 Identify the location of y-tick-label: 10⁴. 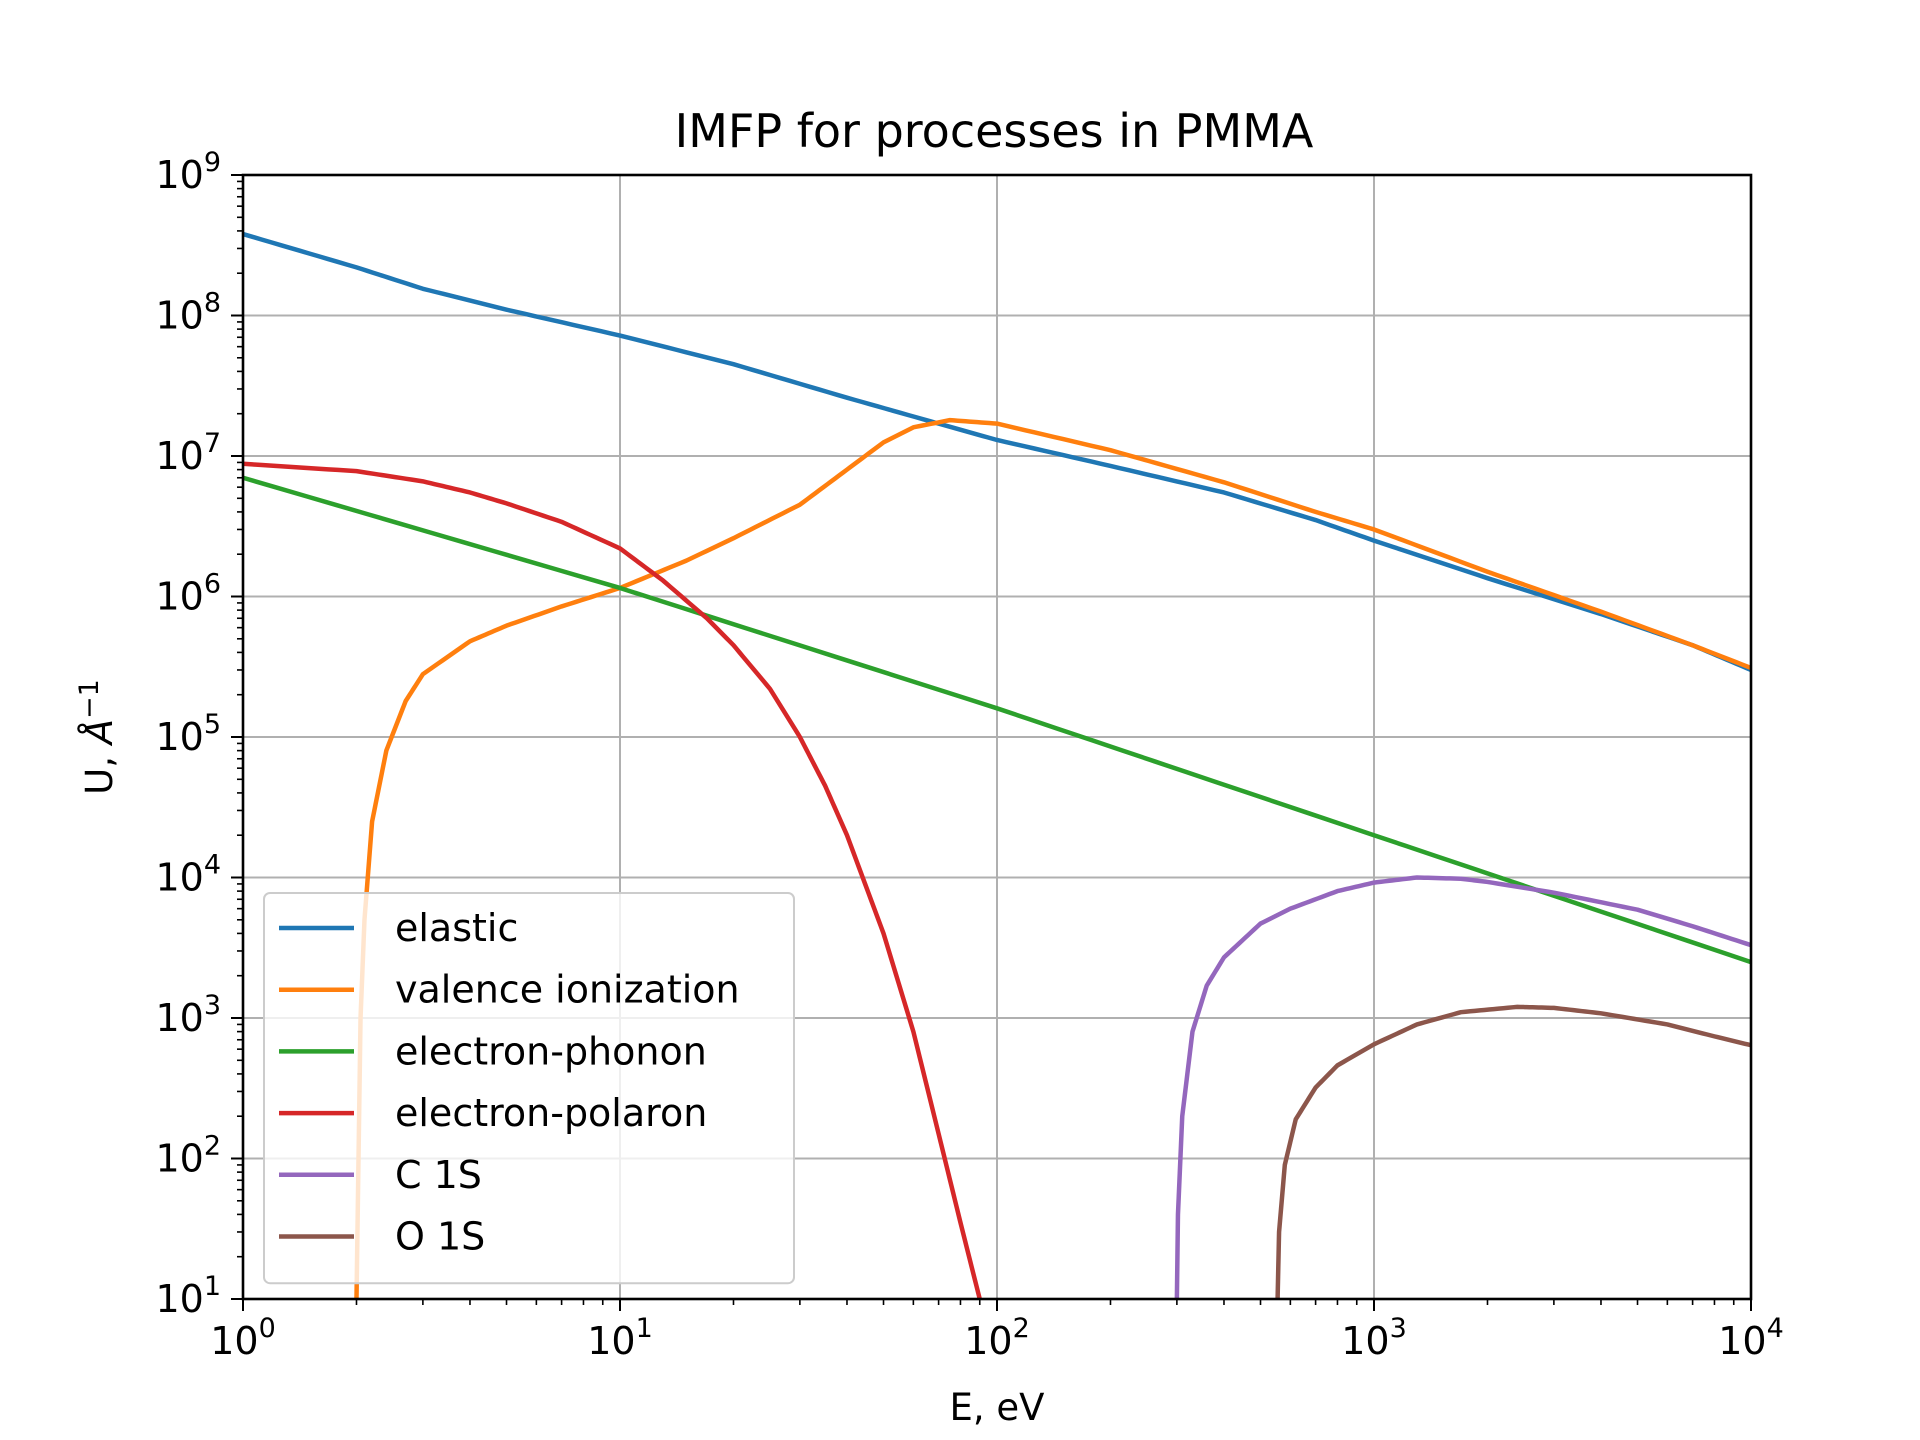
(188, 875).